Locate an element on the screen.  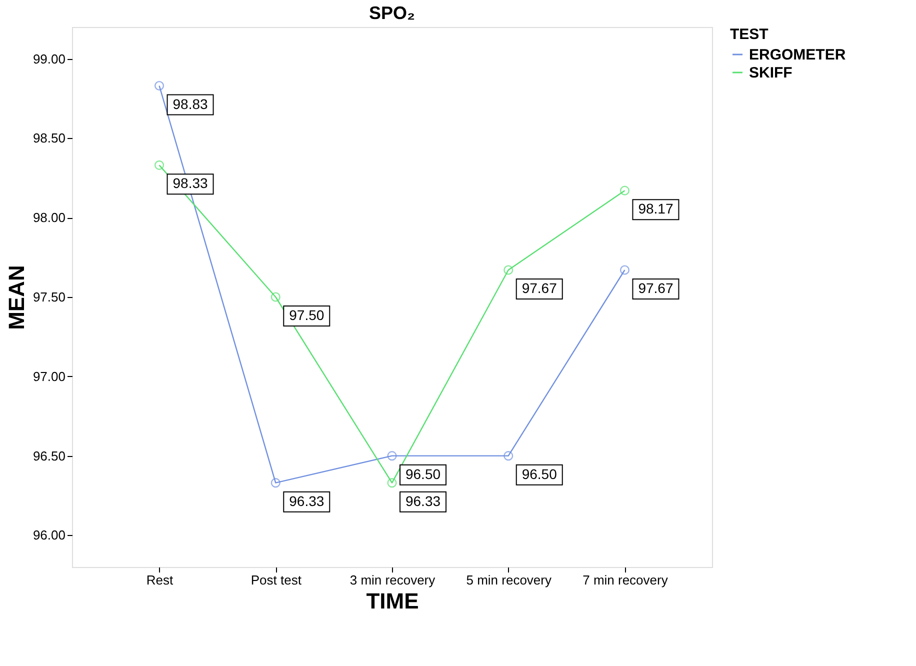
data-label: 98.17 is located at coordinates (656, 208).